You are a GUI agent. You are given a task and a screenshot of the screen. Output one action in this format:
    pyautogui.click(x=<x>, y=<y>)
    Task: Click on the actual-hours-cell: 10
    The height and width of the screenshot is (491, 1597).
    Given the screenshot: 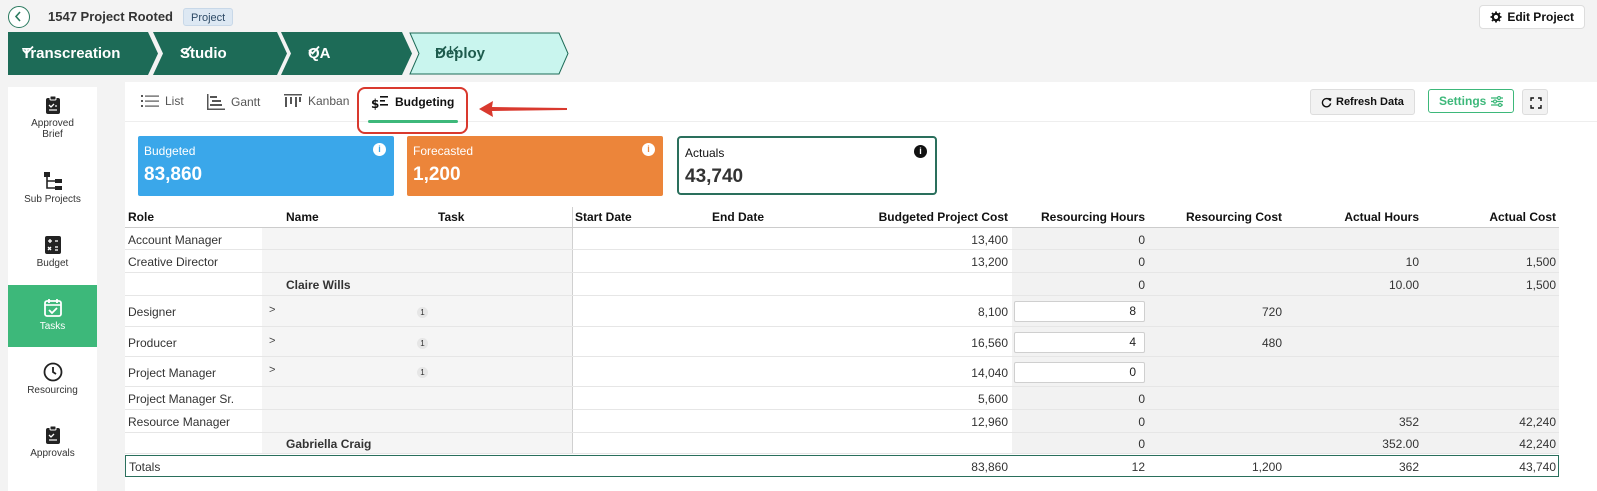 What is the action you would take?
    pyautogui.click(x=1412, y=262)
    